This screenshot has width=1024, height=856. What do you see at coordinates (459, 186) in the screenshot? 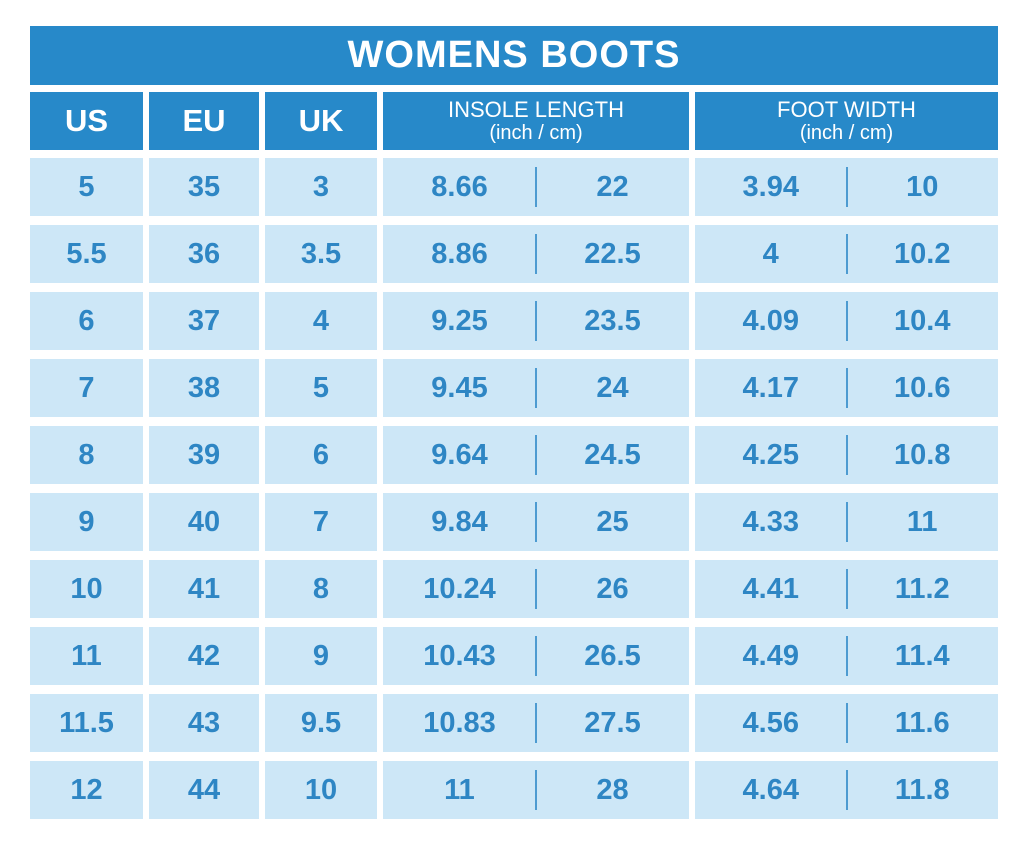
I see `insole-inch-value: 8.66` at bounding box center [459, 186].